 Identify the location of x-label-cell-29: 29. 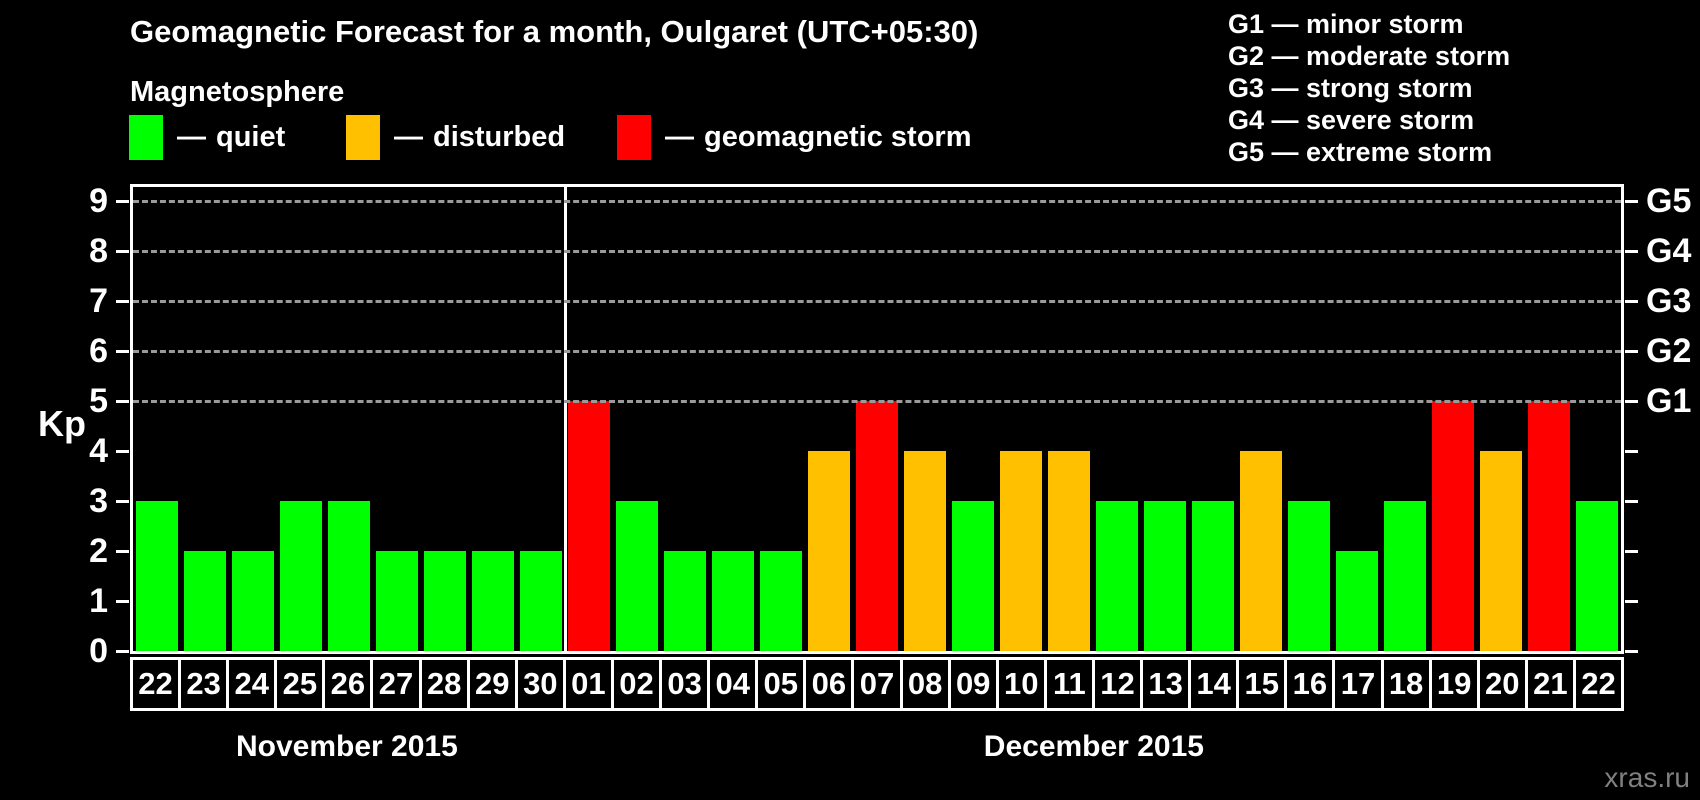
(492, 684).